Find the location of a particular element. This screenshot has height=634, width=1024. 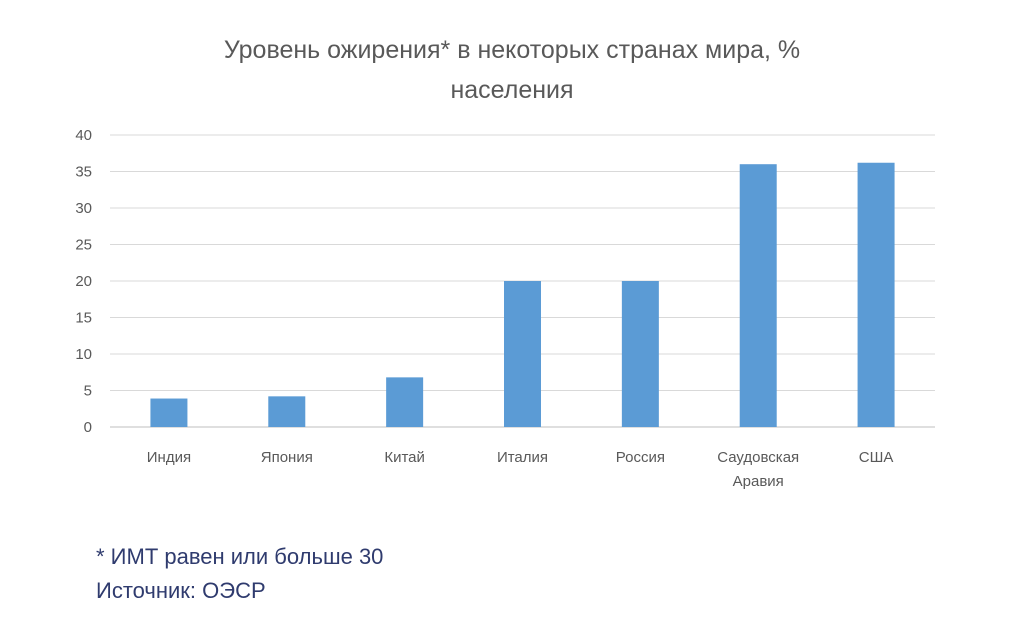

x-category-label-line: Япония is located at coordinates (287, 457).